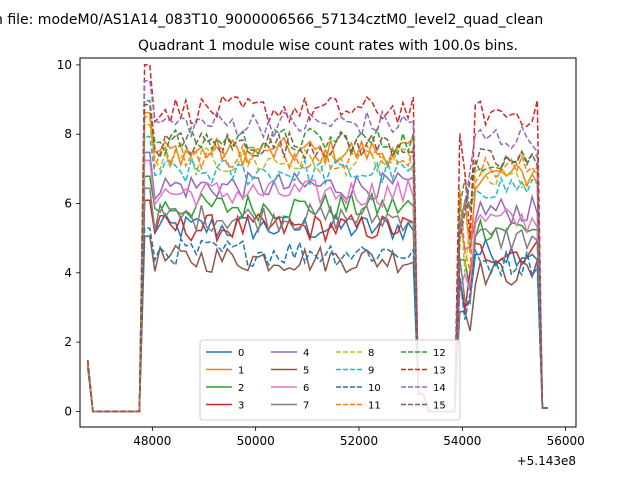 The image size is (640, 480). Describe the element at coordinates (306, 388) in the screenshot. I see `legend-label-6: 6` at that location.